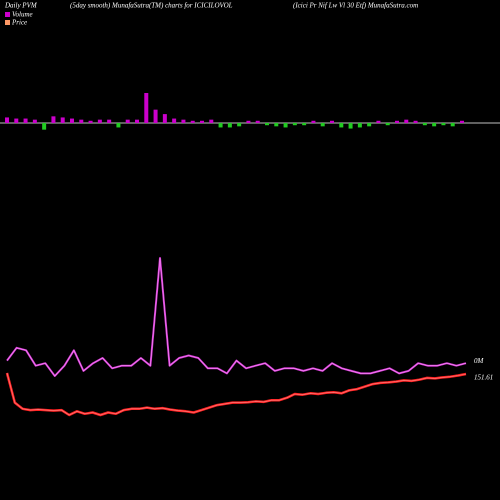  Describe the element at coordinates (22, 15) in the screenshot. I see `legend-label: Volume` at that location.